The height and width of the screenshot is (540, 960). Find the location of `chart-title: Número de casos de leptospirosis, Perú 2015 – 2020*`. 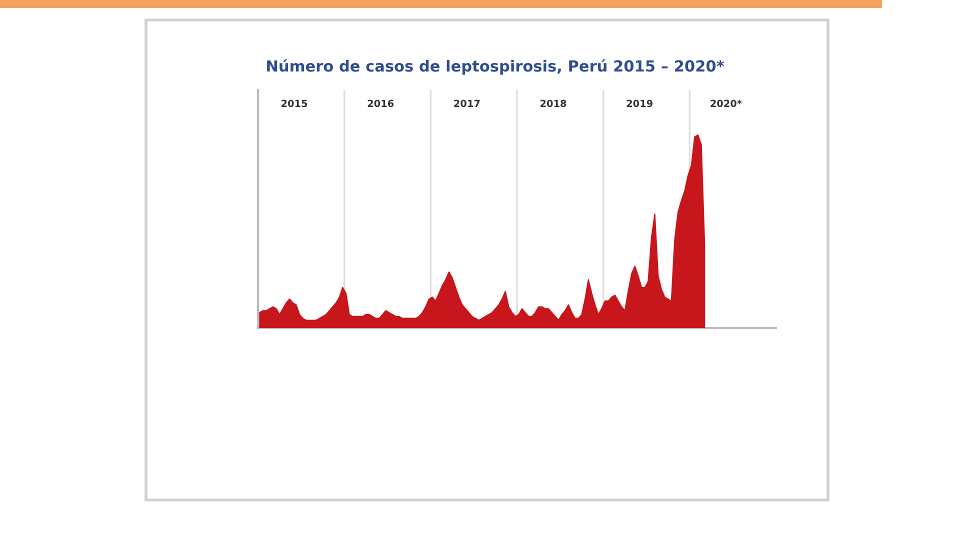

chart-title: Número de casos de leptospirosis, Perú 2015 – 2020* is located at coordinates (495, 67).